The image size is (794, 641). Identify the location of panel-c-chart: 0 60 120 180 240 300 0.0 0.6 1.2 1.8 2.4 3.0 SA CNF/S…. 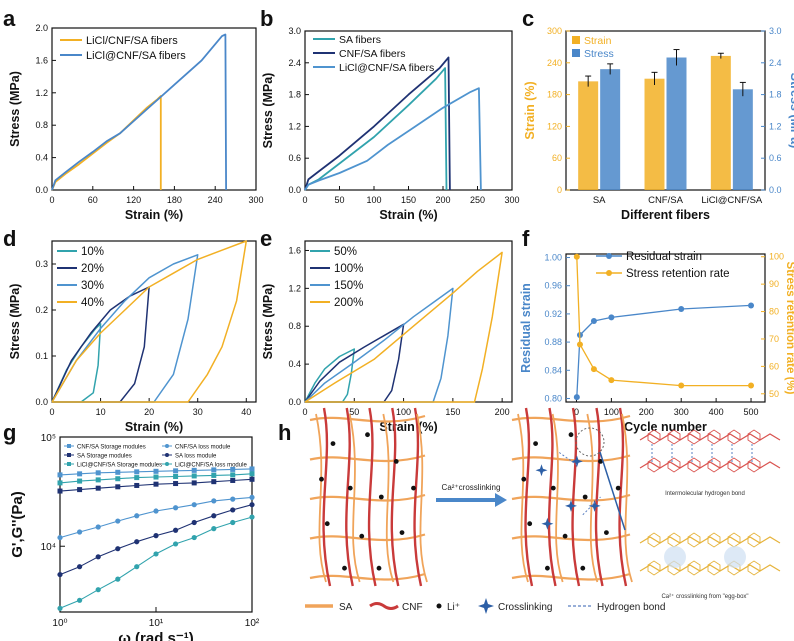
(658, 124).